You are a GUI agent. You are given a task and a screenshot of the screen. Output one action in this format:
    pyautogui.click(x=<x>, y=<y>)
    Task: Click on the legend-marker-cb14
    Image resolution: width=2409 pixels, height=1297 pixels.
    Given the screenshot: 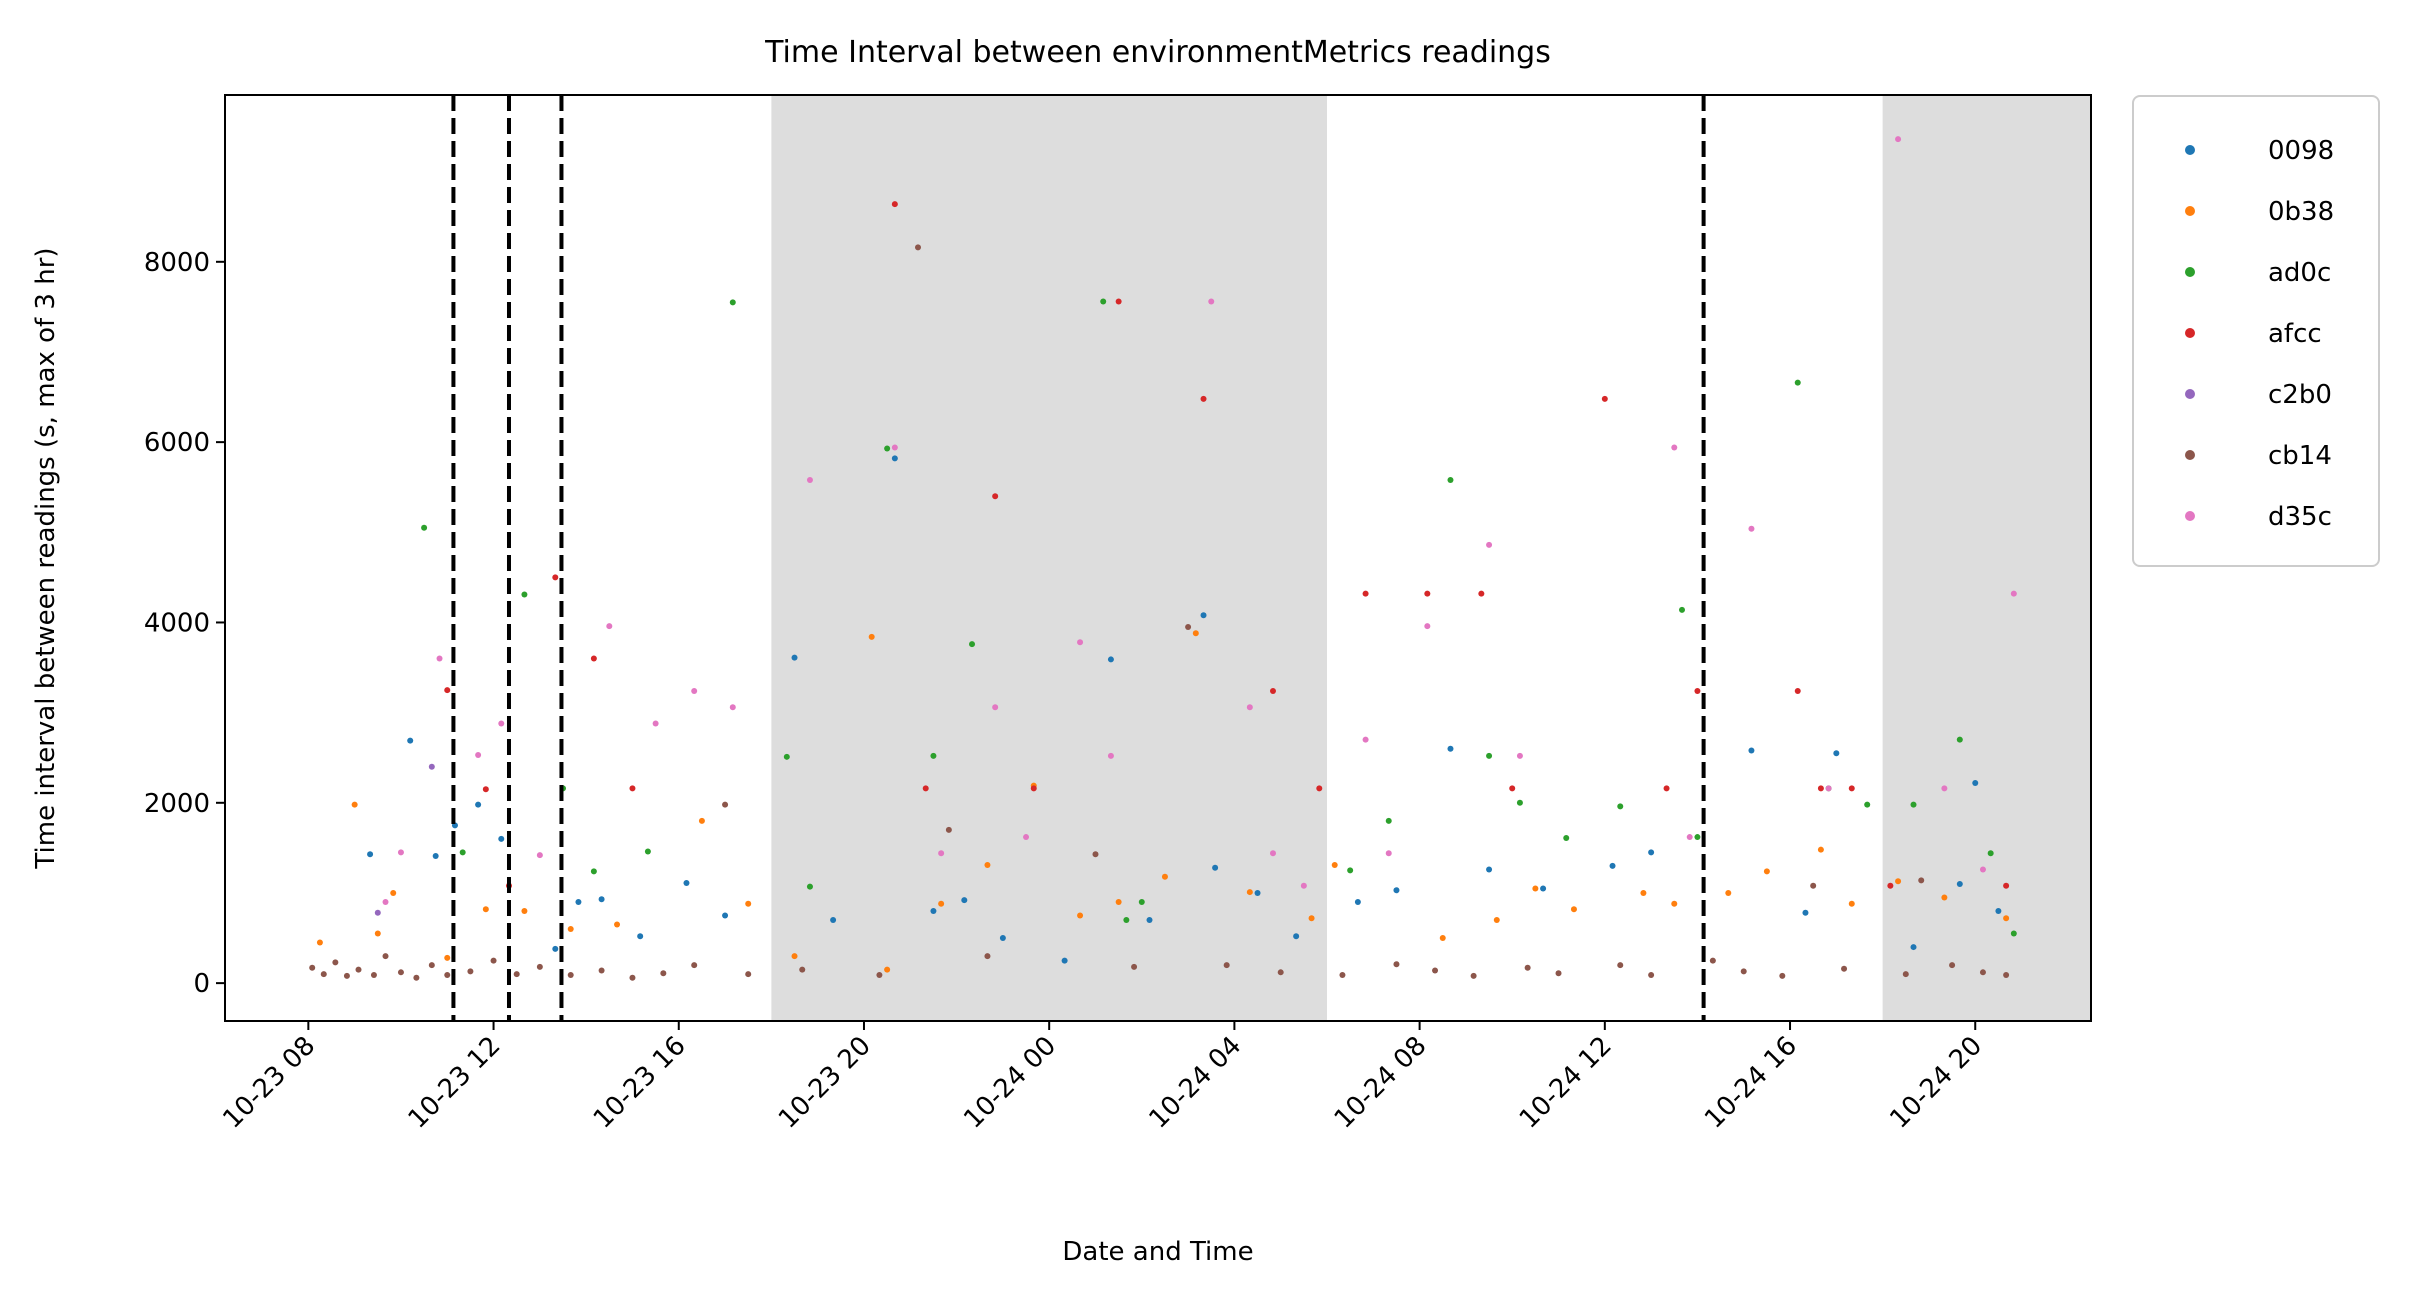 What is the action you would take?
    pyautogui.click(x=2190, y=455)
    